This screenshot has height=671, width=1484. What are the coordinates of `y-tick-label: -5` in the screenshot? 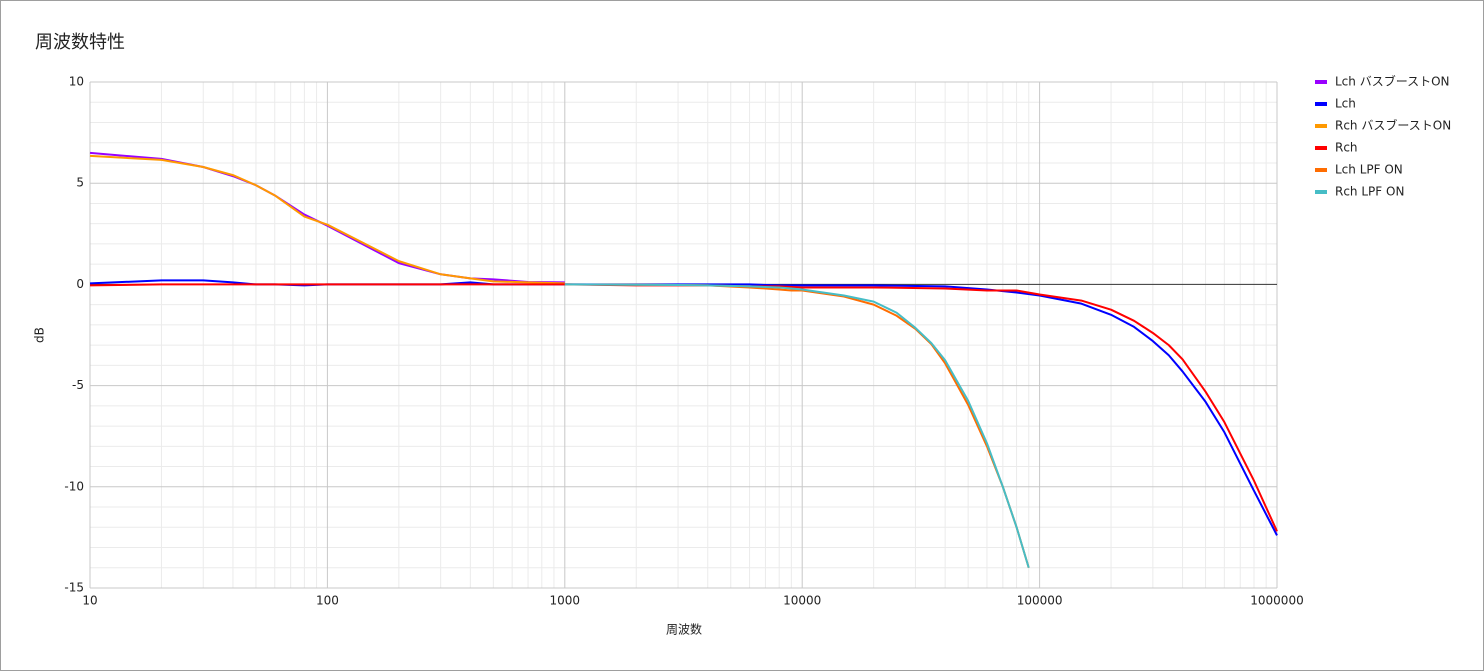 It's located at (78, 385).